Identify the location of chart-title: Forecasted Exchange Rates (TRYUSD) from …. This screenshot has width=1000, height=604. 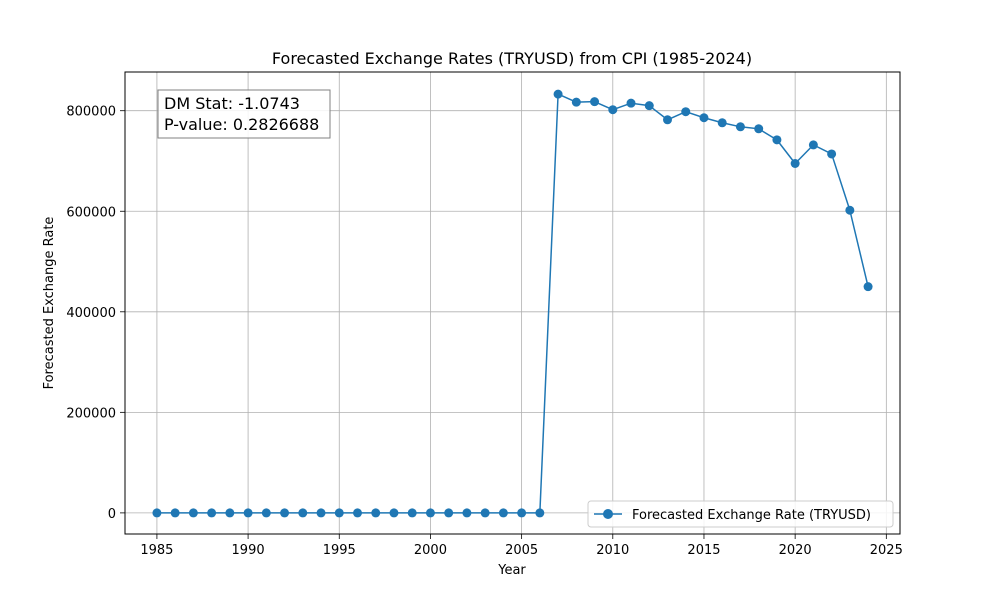
(512, 58).